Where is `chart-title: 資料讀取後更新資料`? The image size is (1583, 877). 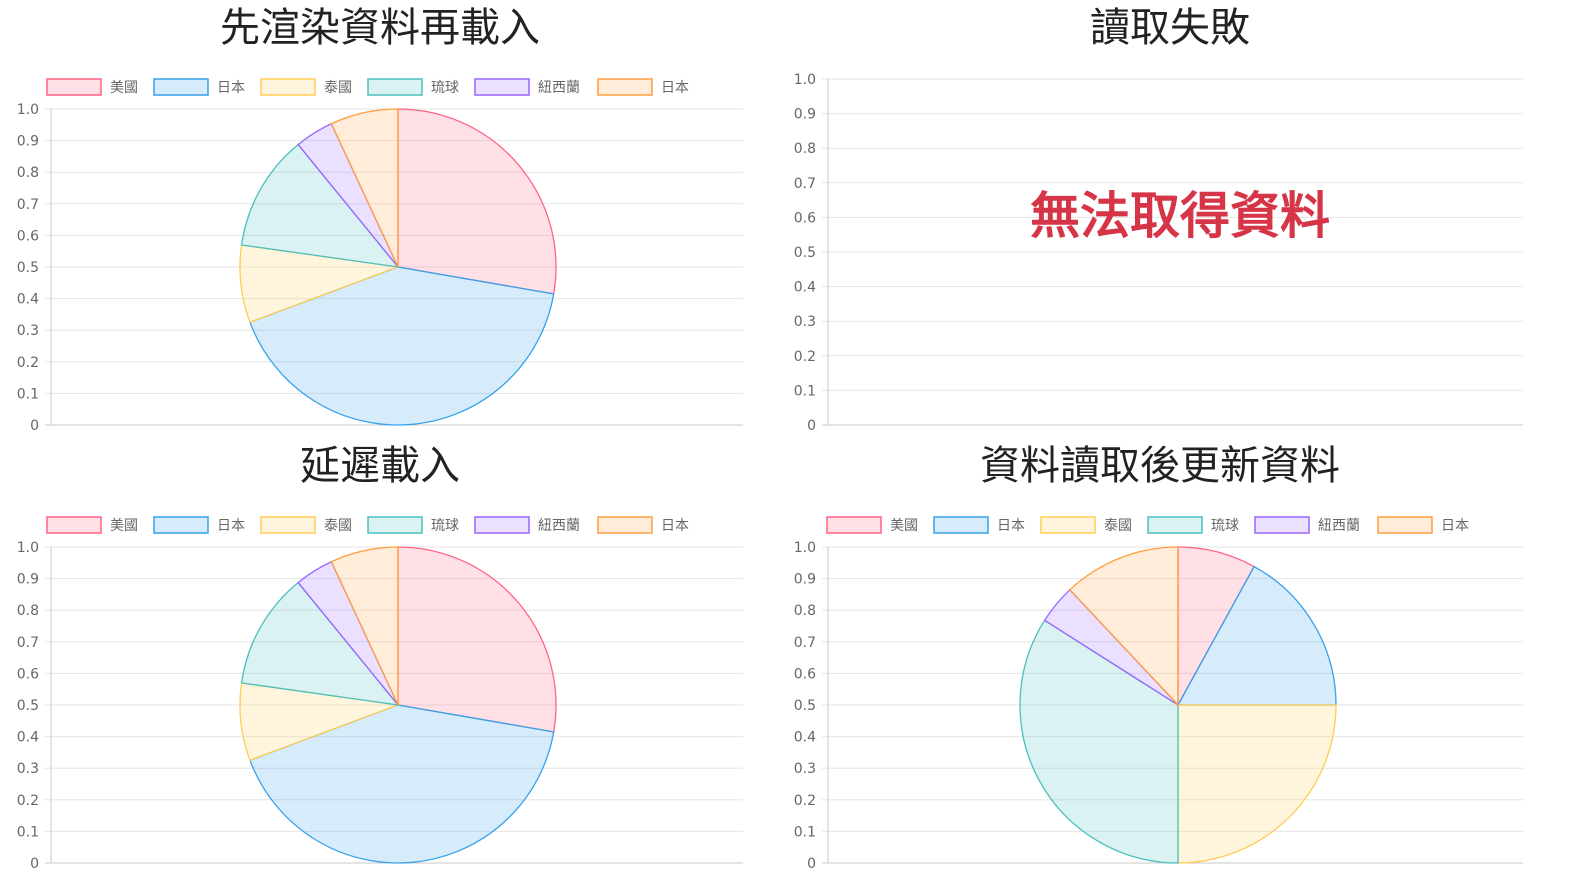 chart-title: 資料讀取後更新資料 is located at coordinates (1160, 466).